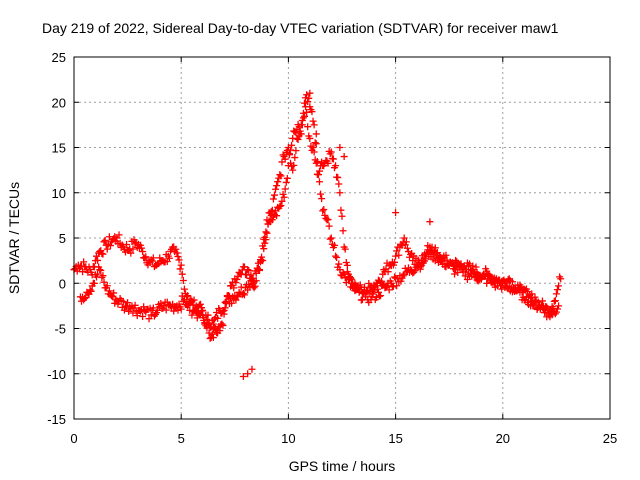 This screenshot has height=480, width=640. Describe the element at coordinates (342, 466) in the screenshot. I see `x-axis-label: GPS time / hours` at that location.